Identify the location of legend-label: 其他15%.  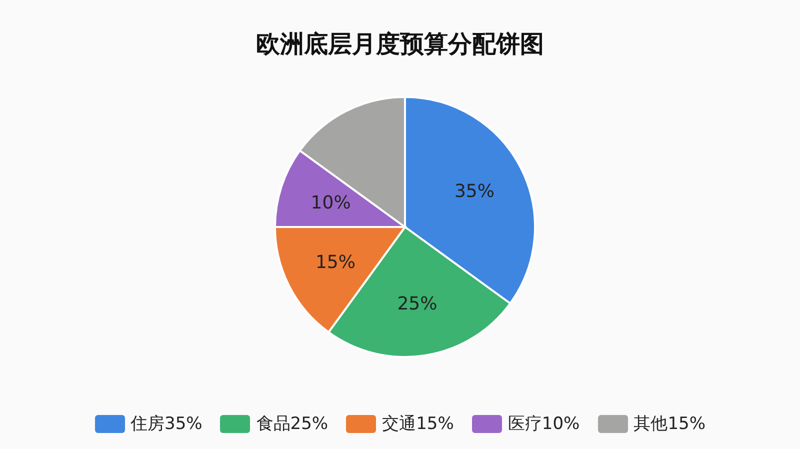
(670, 424).